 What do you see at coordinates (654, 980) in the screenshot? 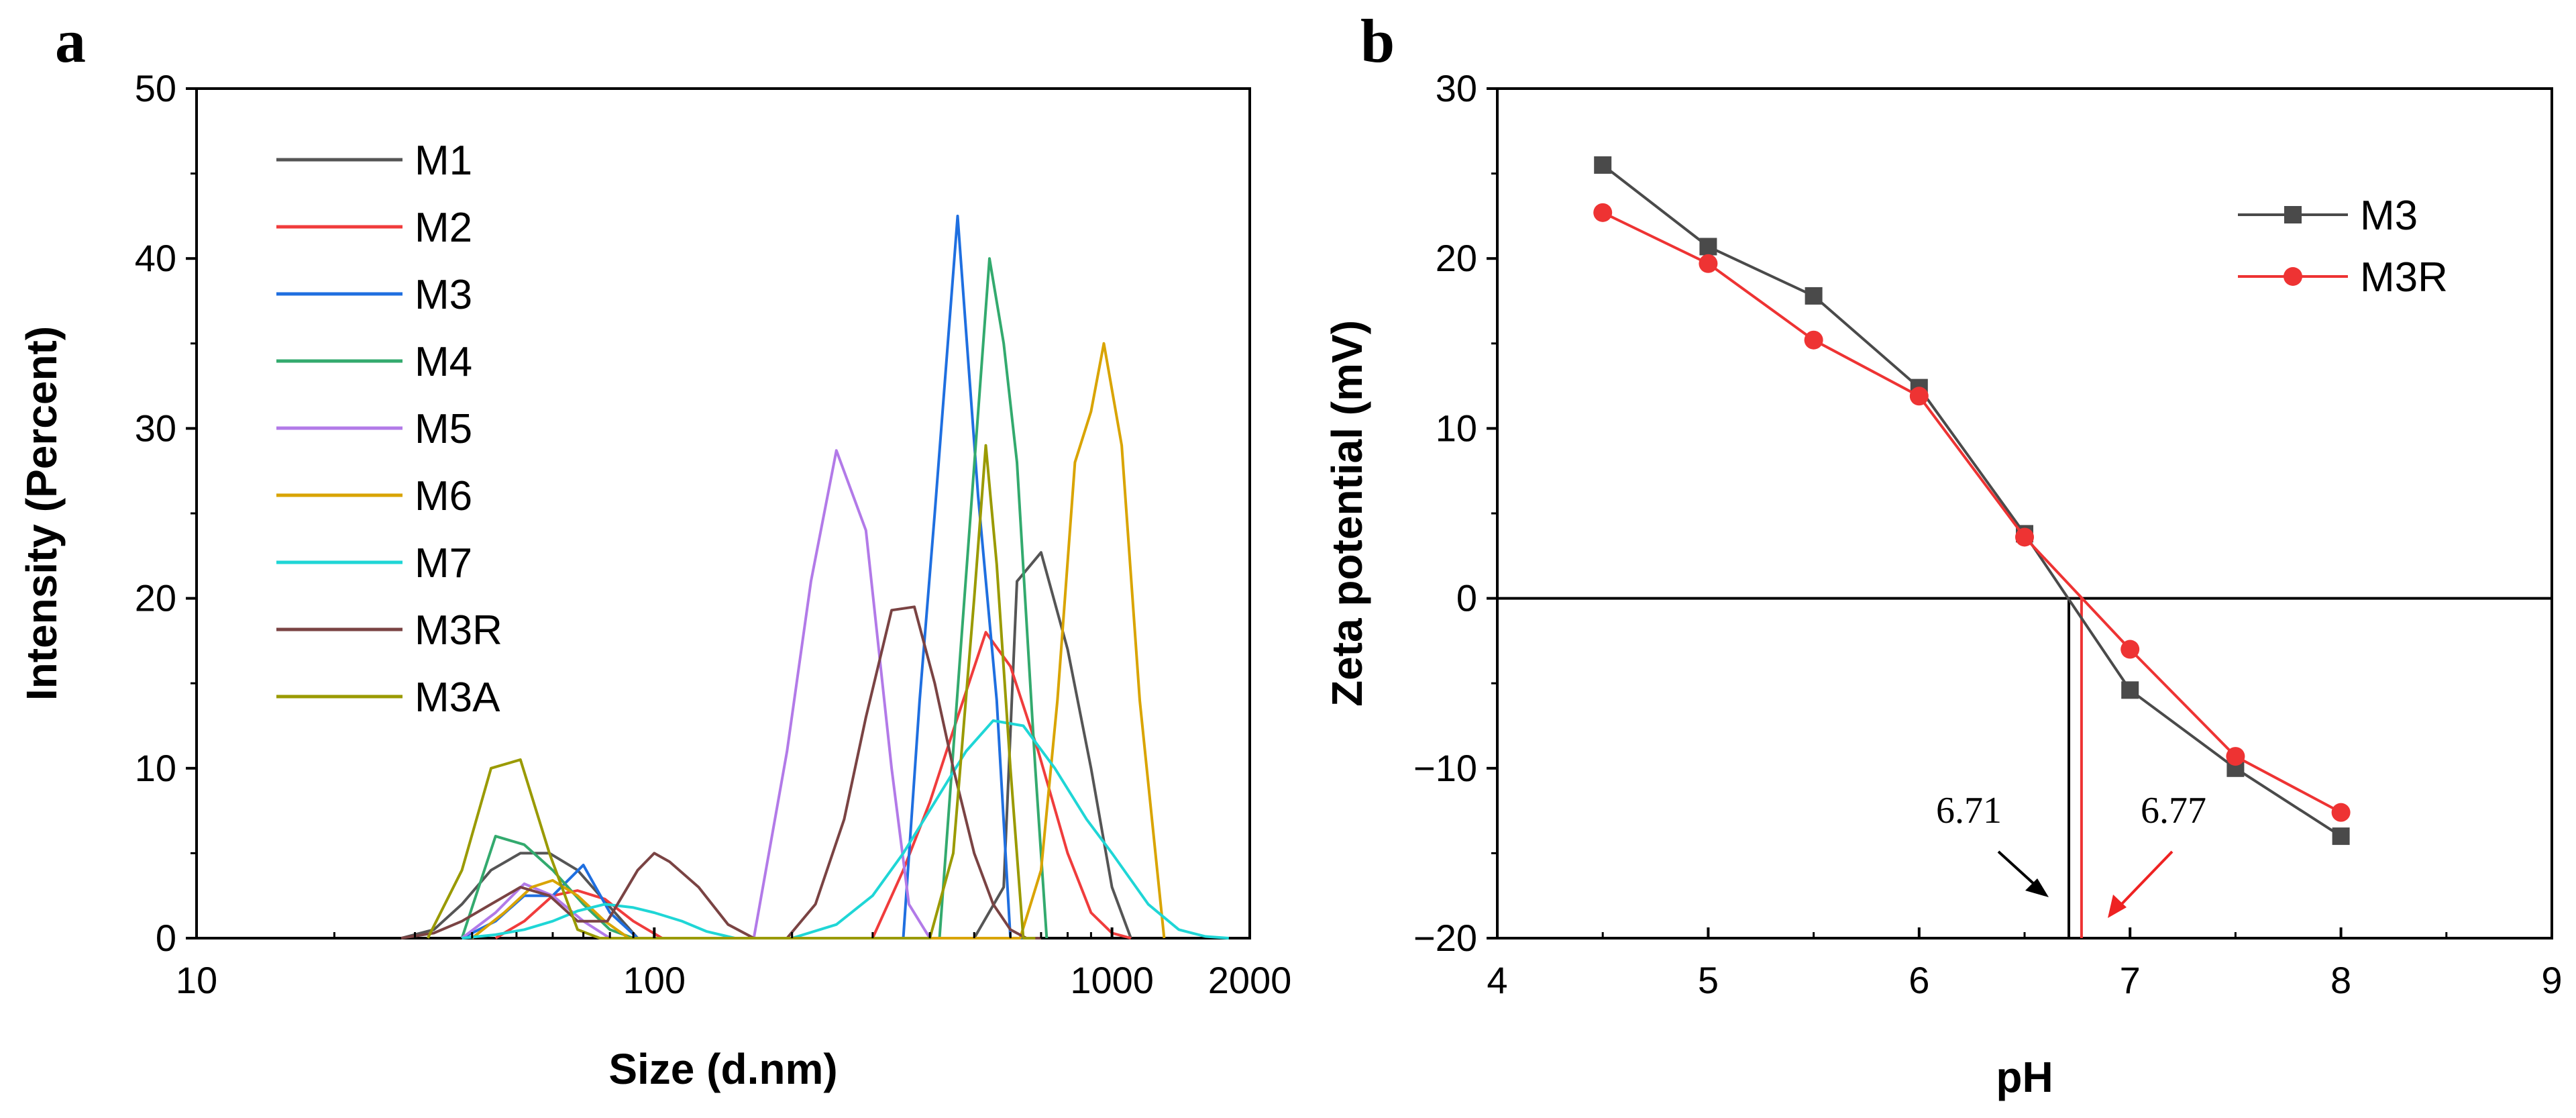
I see `x-tick-label-a: 100` at bounding box center [654, 980].